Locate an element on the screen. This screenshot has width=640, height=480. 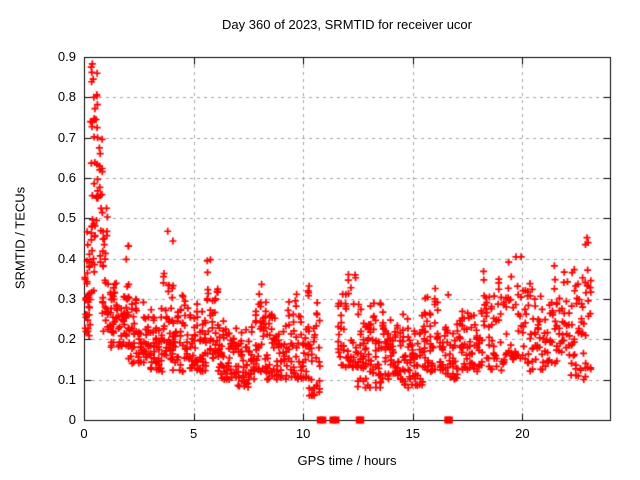
y-tick-label: 0.5 is located at coordinates (66, 218).